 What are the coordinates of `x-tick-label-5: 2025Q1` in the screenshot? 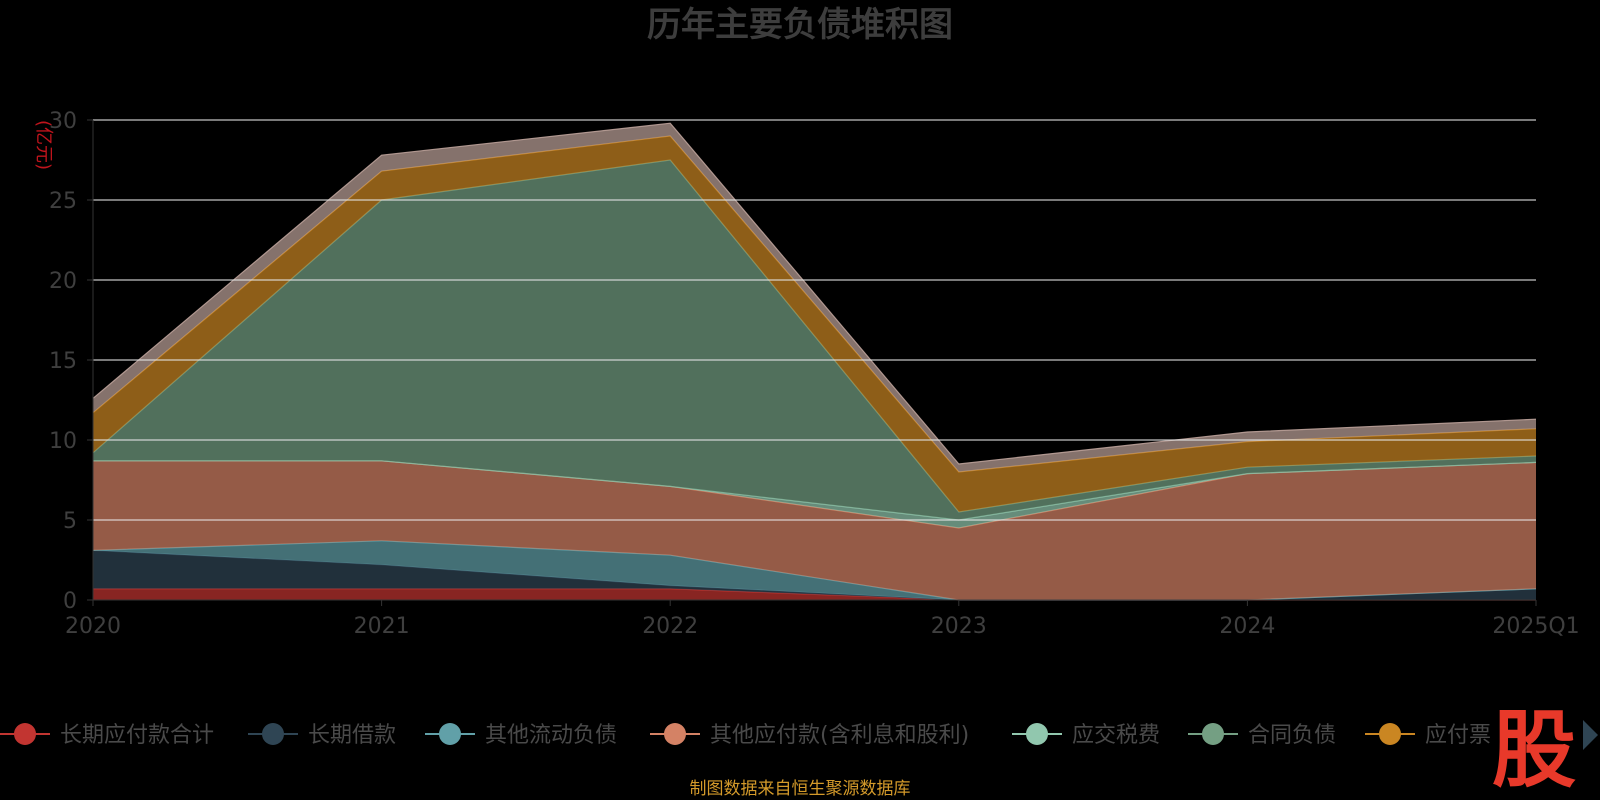 It's located at (1535, 626).